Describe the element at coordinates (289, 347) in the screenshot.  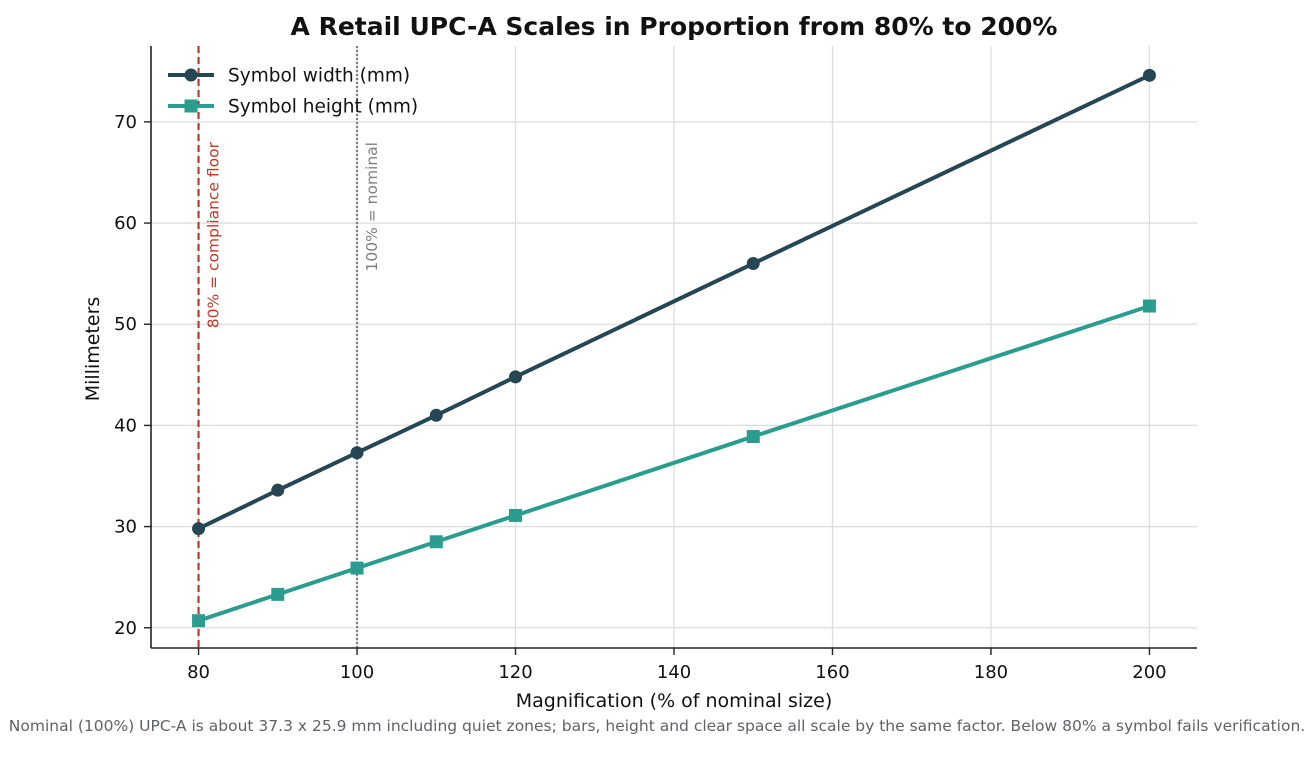
I see `reference-lines: 80% = compliance floor 100% = nominal` at that location.